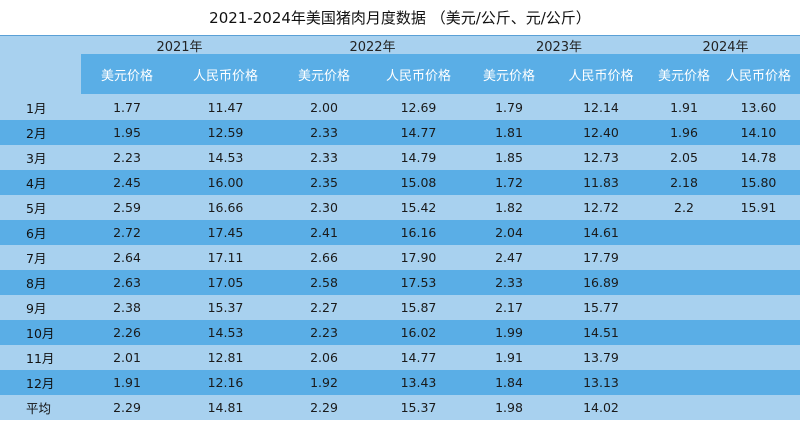 The width and height of the screenshot is (800, 445). I want to click on row-label: 1月, so click(36, 108).